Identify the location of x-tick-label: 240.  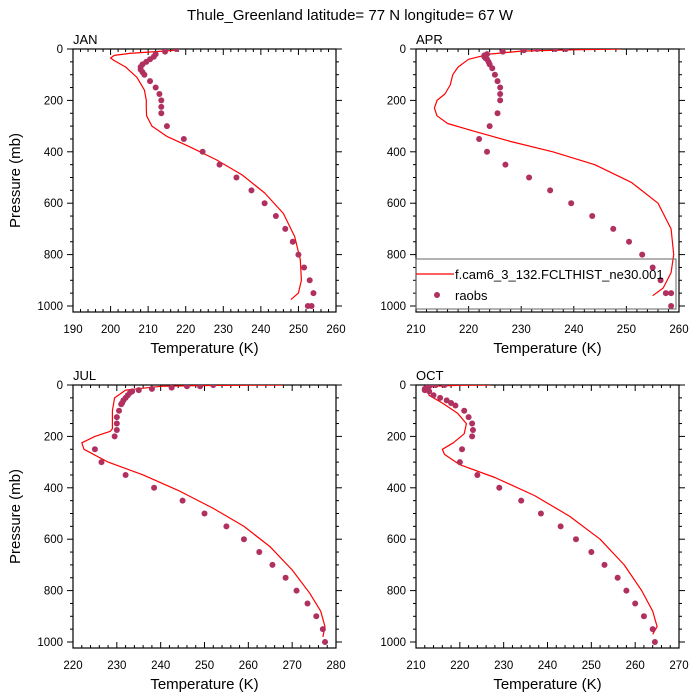
(160, 666).